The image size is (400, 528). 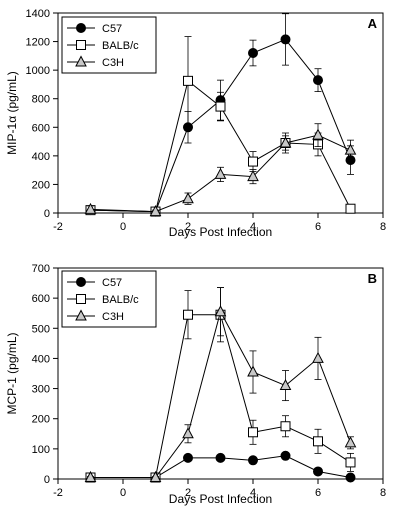 What do you see at coordinates (41, 329) in the screenshot?
I see `y-tick-label: 500` at bounding box center [41, 329].